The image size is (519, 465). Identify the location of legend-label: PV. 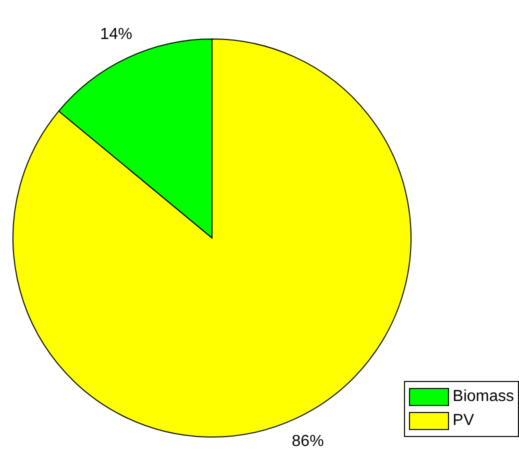
(463, 421).